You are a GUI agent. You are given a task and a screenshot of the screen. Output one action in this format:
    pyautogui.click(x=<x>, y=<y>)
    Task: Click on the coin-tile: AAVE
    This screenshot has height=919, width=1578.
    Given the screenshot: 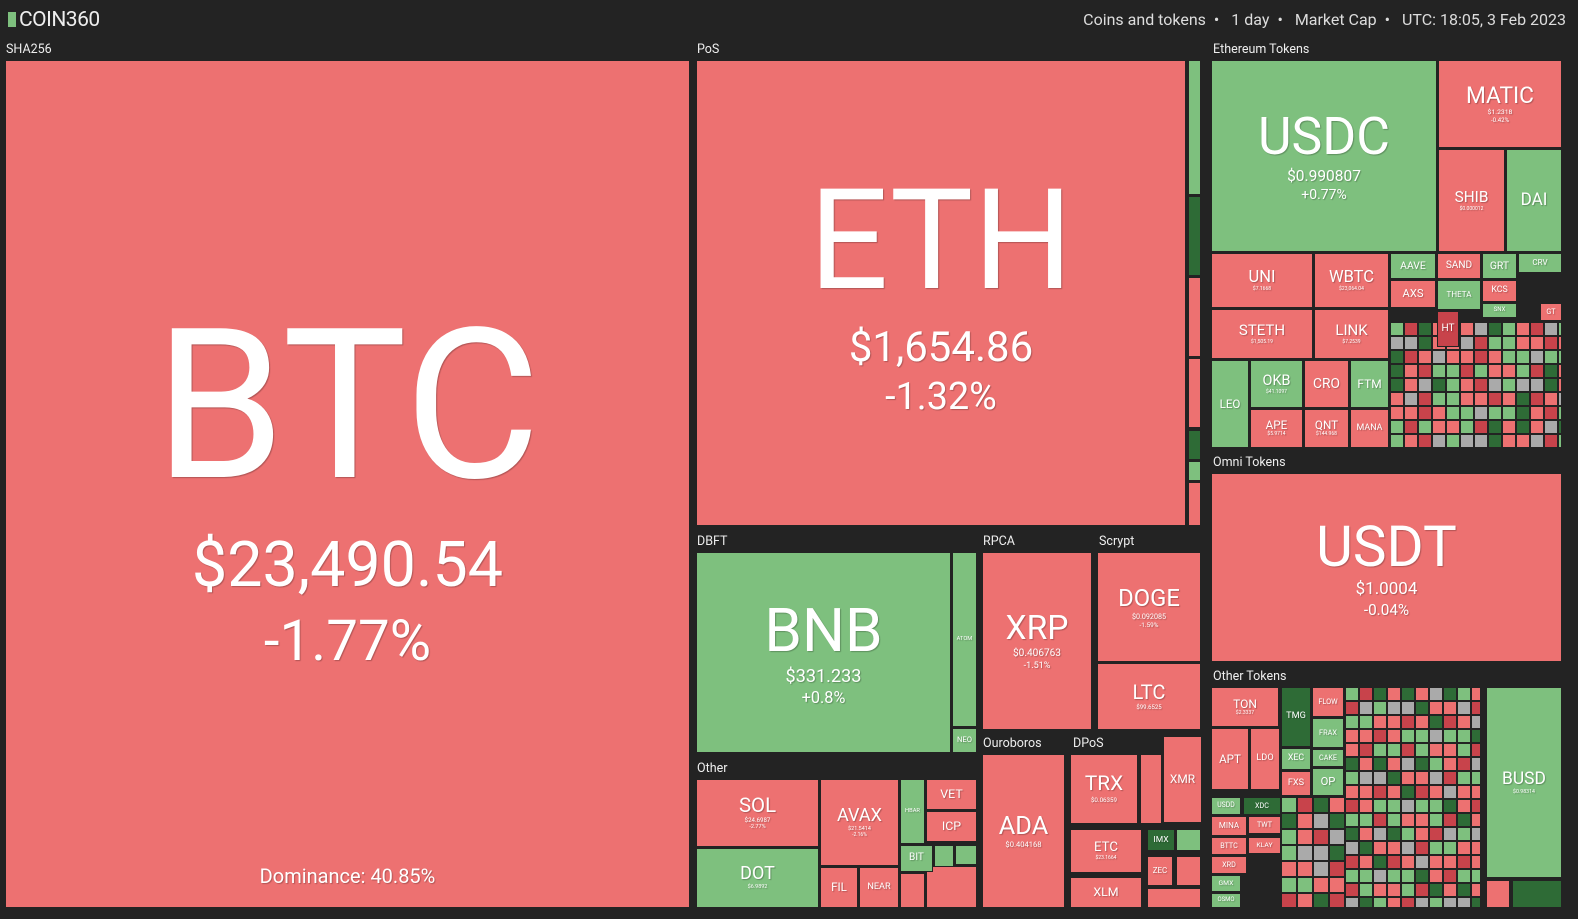 What is the action you would take?
    pyautogui.click(x=1413, y=266)
    